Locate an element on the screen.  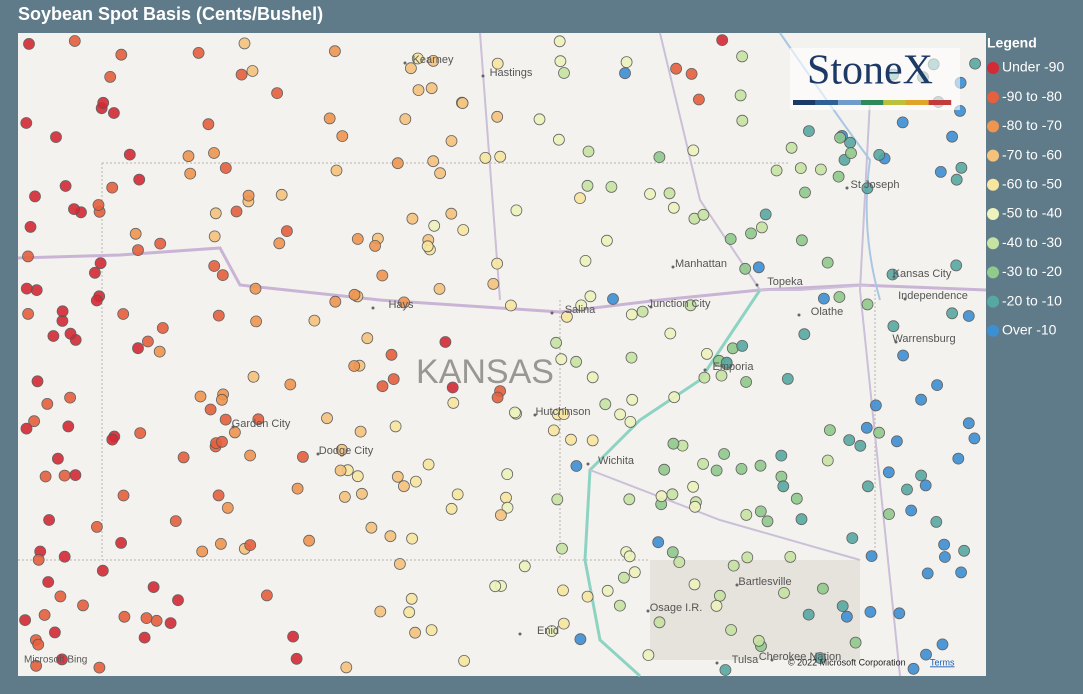
legend-label: Under -90 is located at coordinates (1033, 67).